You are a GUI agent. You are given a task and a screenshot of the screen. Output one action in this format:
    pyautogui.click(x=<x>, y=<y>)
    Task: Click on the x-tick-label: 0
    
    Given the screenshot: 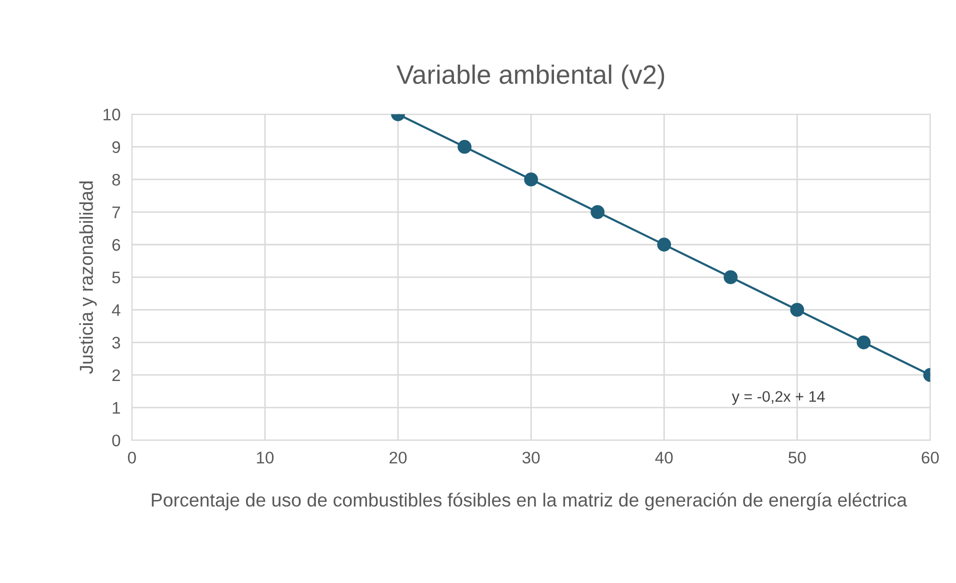 What is the action you would take?
    pyautogui.click(x=132, y=458)
    